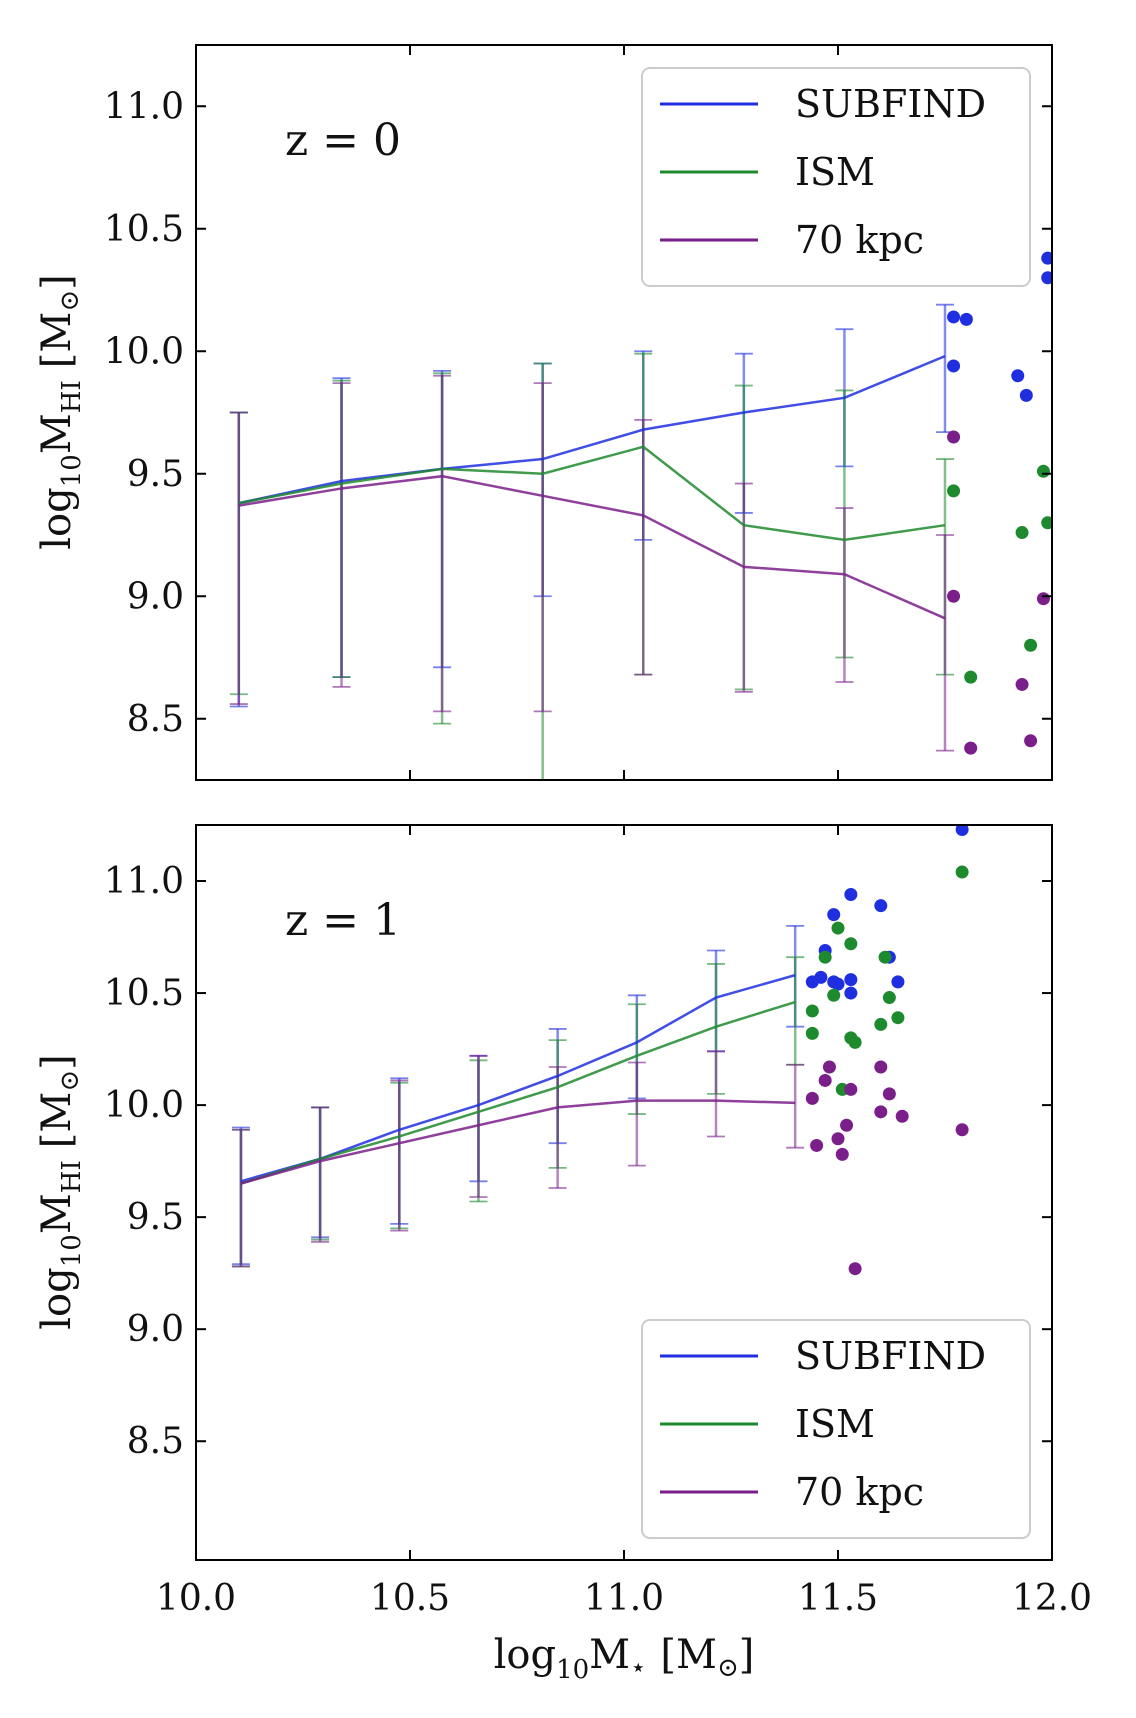  Describe the element at coordinates (144, 881) in the screenshot. I see `y-tick-label: 11.0` at that location.